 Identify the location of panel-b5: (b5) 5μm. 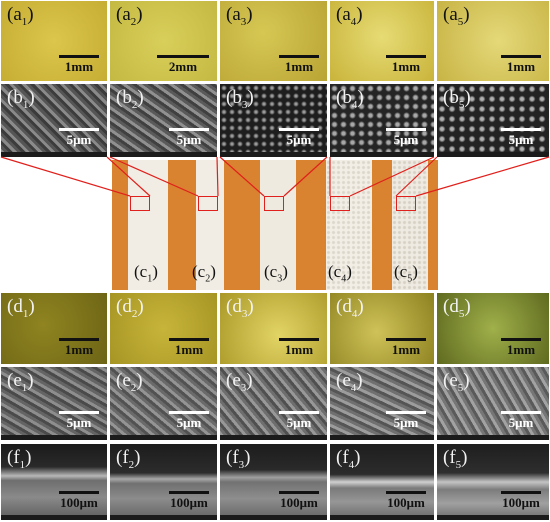
(493, 120).